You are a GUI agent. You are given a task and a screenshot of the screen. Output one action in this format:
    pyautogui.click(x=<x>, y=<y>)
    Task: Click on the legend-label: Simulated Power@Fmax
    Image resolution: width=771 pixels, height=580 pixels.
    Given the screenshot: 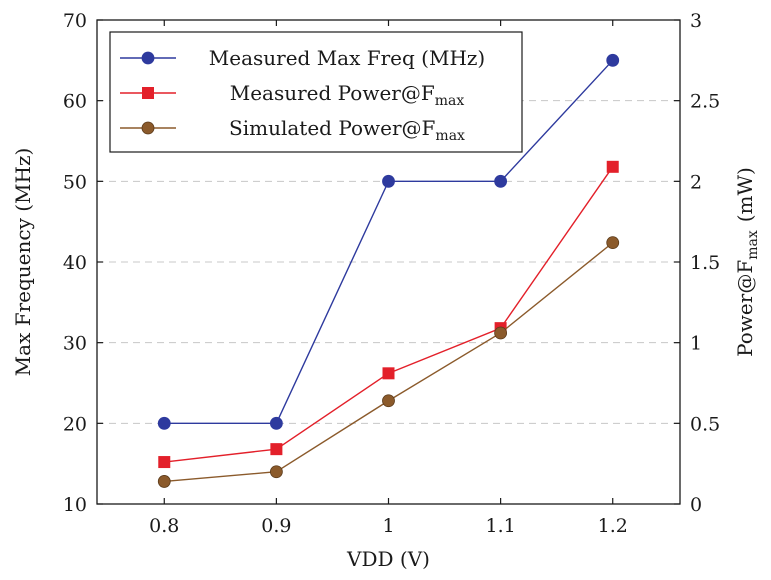 What is the action you would take?
    pyautogui.click(x=347, y=130)
    